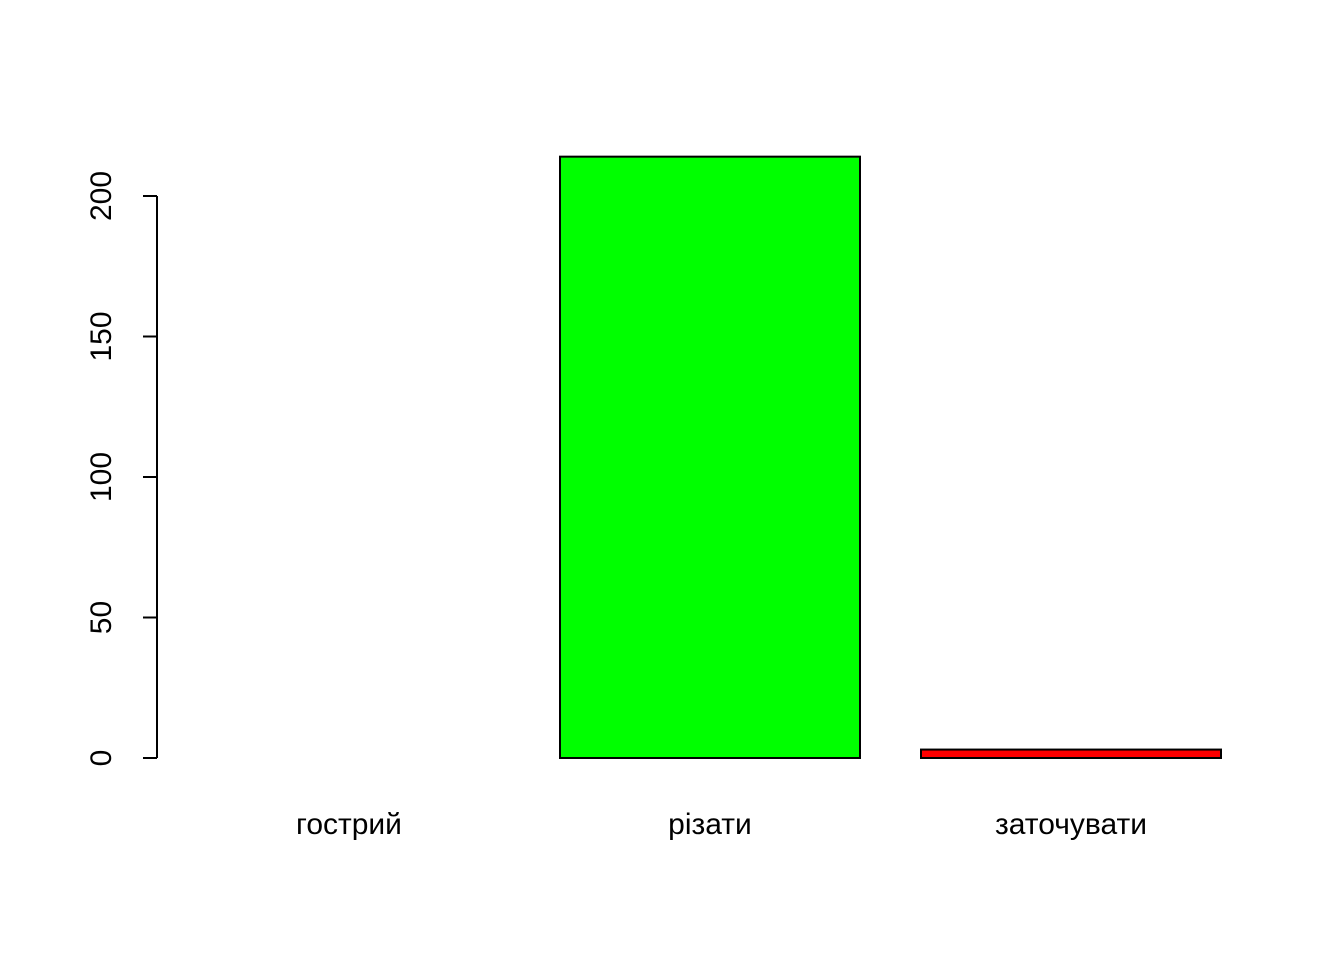  Describe the element at coordinates (101, 196) in the screenshot. I see `y-tick-label: 200` at that location.